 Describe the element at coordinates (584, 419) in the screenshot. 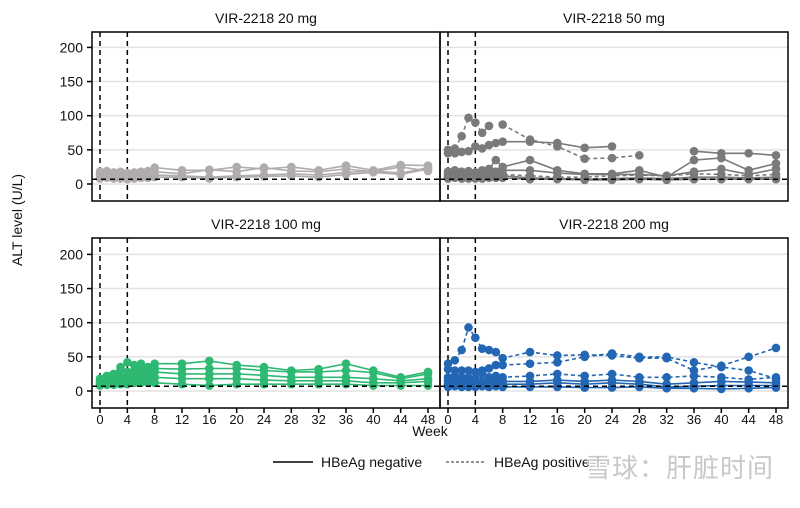

I see `x-tick-label: 20` at that location.